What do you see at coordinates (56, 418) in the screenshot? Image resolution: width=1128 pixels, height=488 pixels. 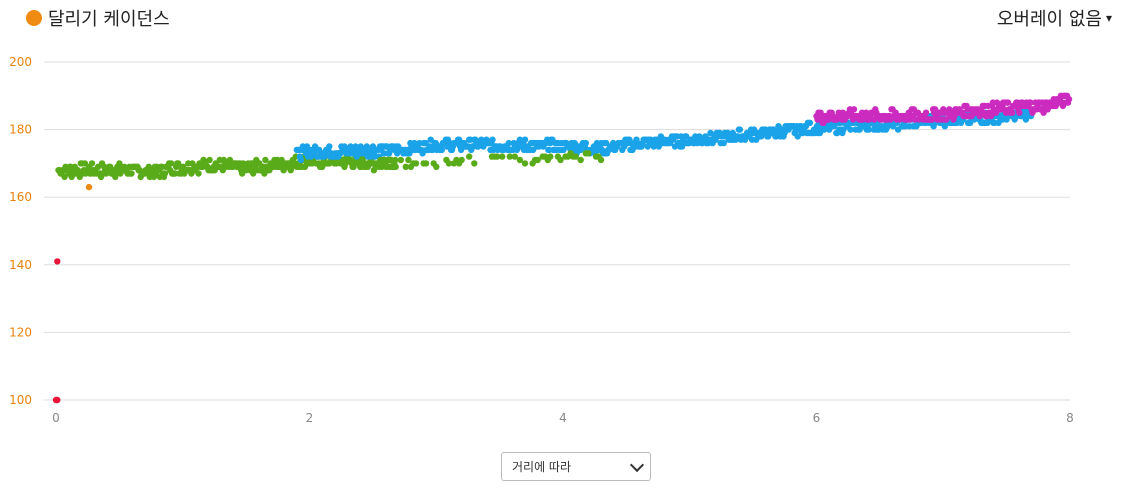 I see `x-tick-label: 0` at bounding box center [56, 418].